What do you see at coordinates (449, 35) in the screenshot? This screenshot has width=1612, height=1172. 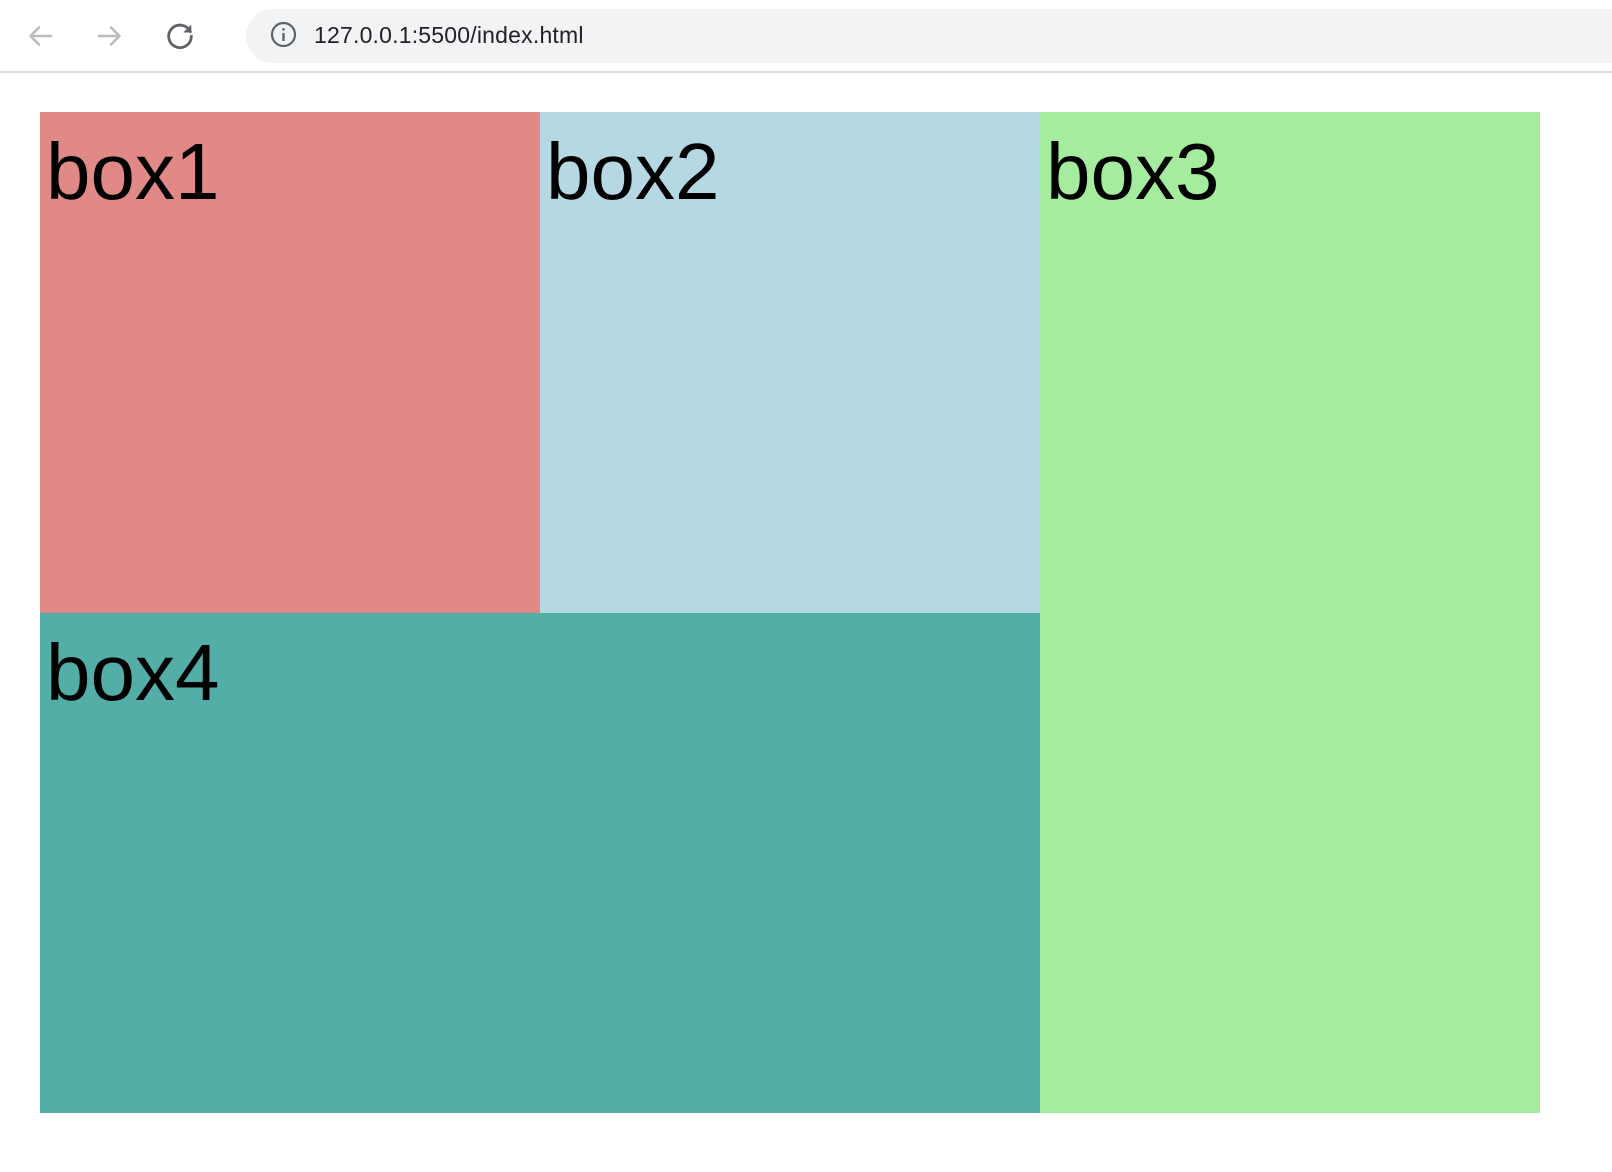 I see `url-text: 127.0.0.1:5500/index.html` at bounding box center [449, 35].